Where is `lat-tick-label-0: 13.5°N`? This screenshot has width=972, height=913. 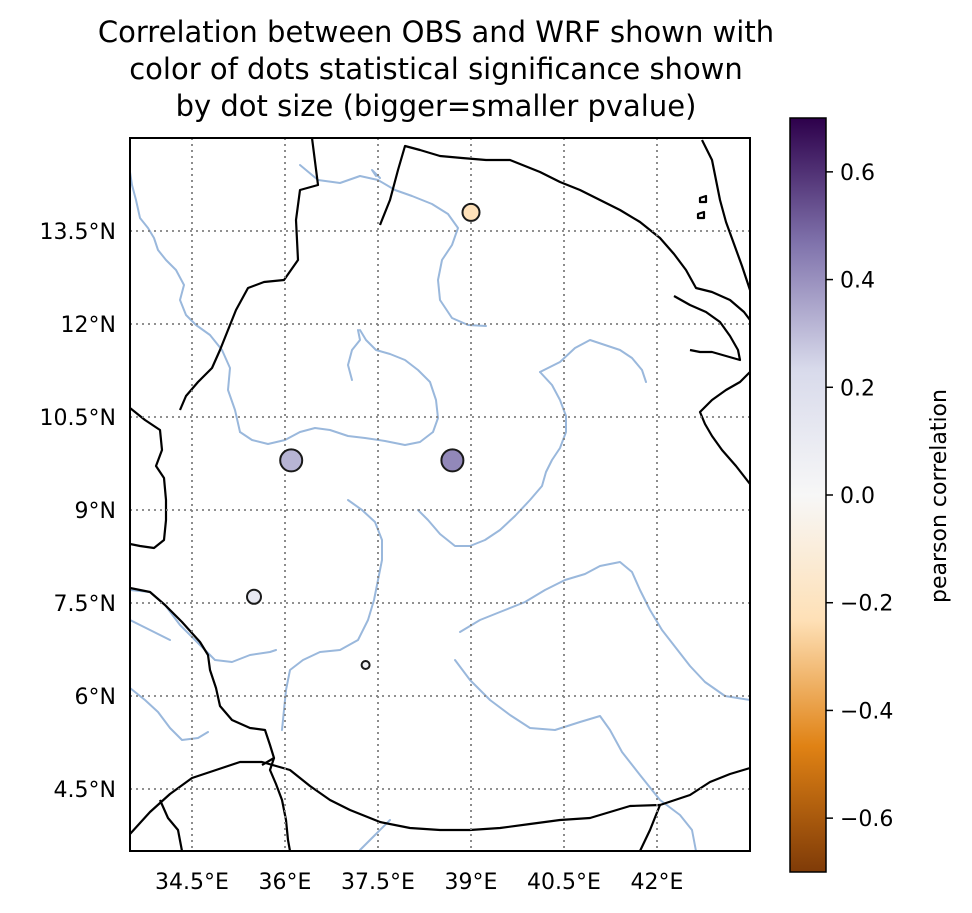
lat-tick-label-0: 13.5°N is located at coordinates (78, 232).